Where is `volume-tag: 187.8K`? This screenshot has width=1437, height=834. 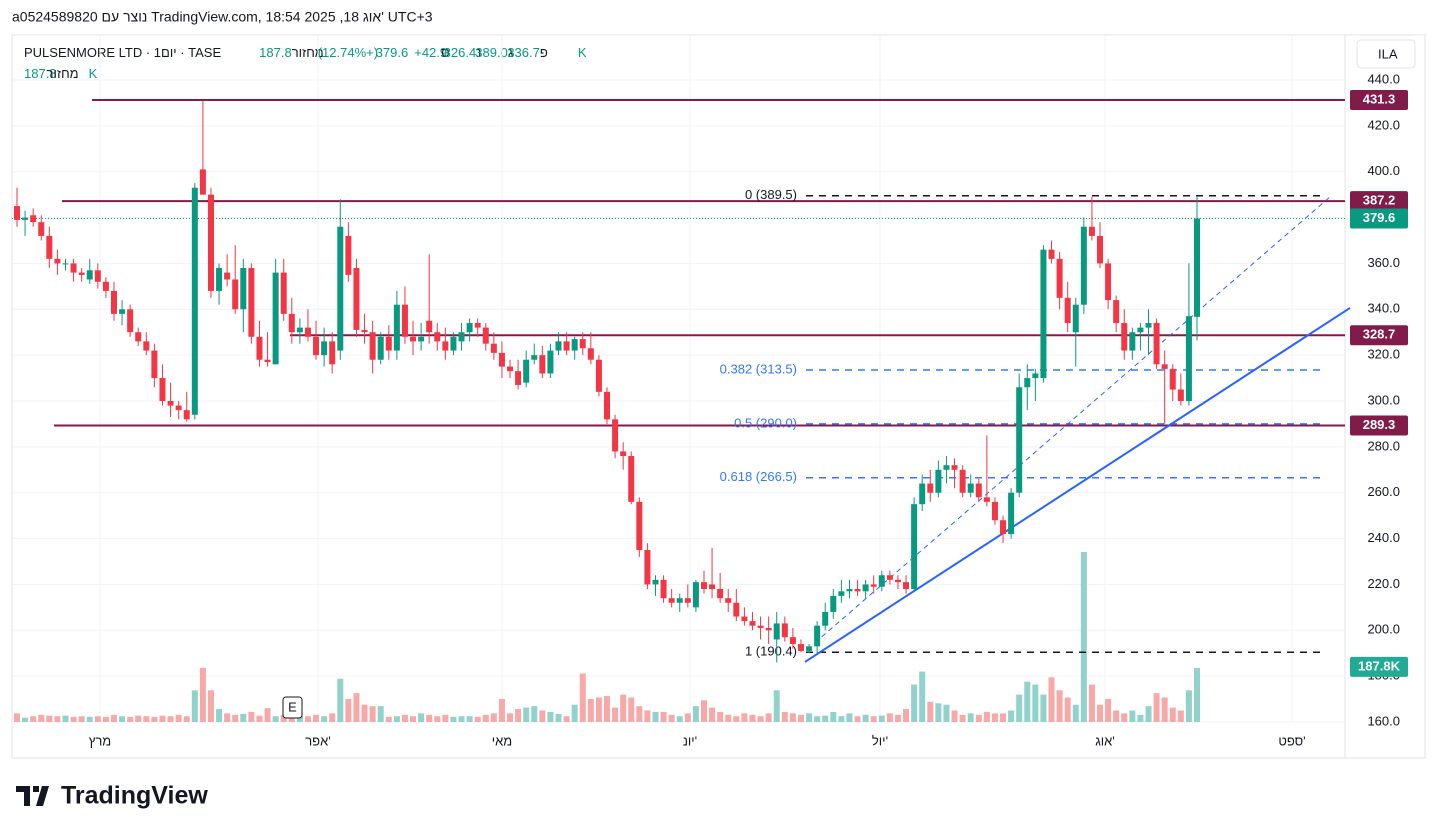 volume-tag: 187.8K is located at coordinates (1379, 665).